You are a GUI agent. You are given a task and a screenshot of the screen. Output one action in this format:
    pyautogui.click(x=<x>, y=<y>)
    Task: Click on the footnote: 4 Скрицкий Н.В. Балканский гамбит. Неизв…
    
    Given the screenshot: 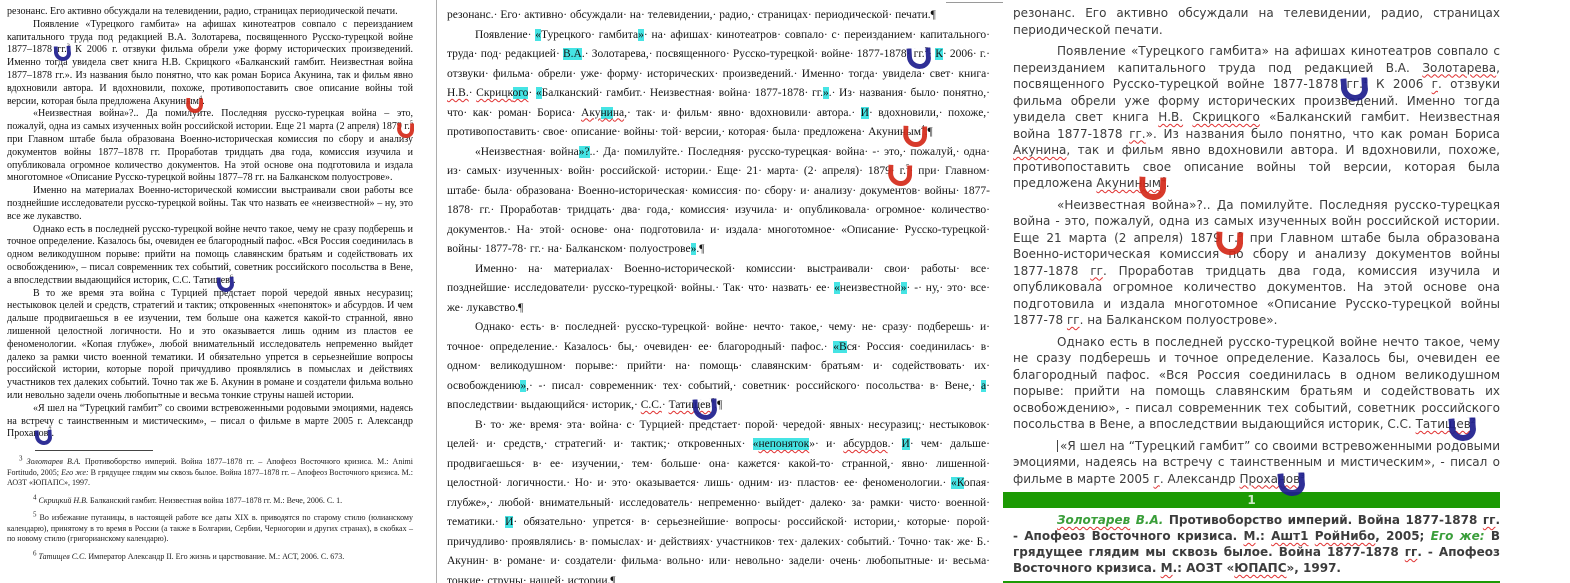 What is the action you would take?
    pyautogui.click(x=188, y=498)
    